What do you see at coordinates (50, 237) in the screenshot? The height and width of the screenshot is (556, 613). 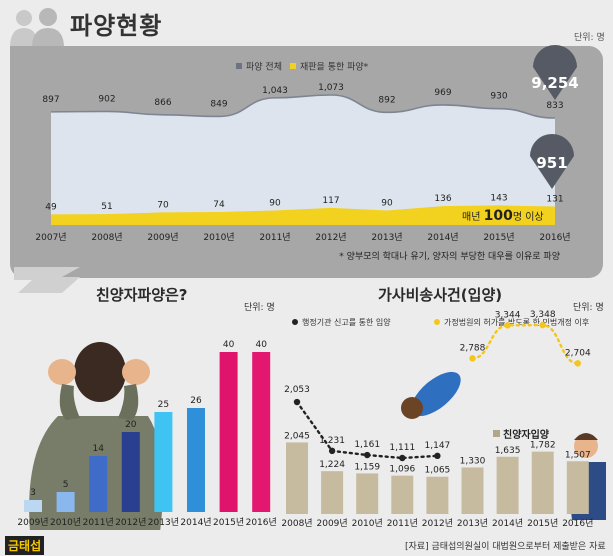 I see `x-tick-label: 2007년` at bounding box center [50, 237].